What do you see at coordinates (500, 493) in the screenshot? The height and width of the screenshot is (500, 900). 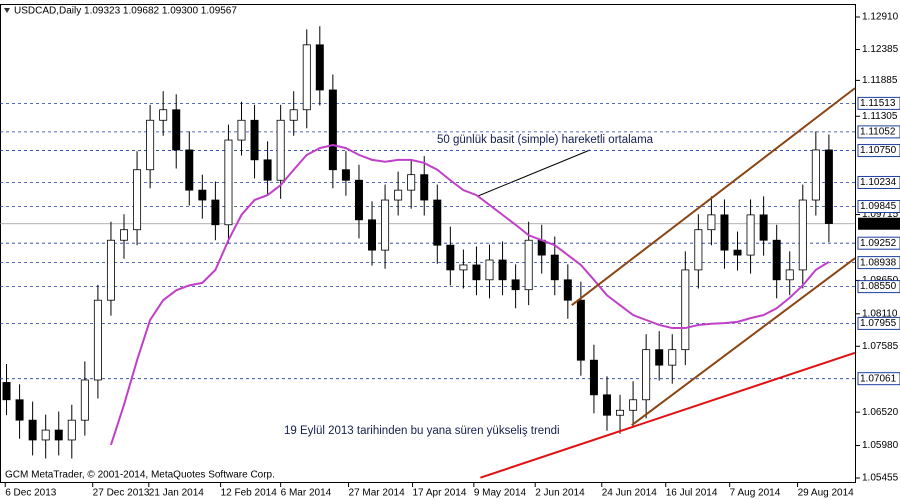 I see `x-tick-label: 9 May 2014` at bounding box center [500, 493].